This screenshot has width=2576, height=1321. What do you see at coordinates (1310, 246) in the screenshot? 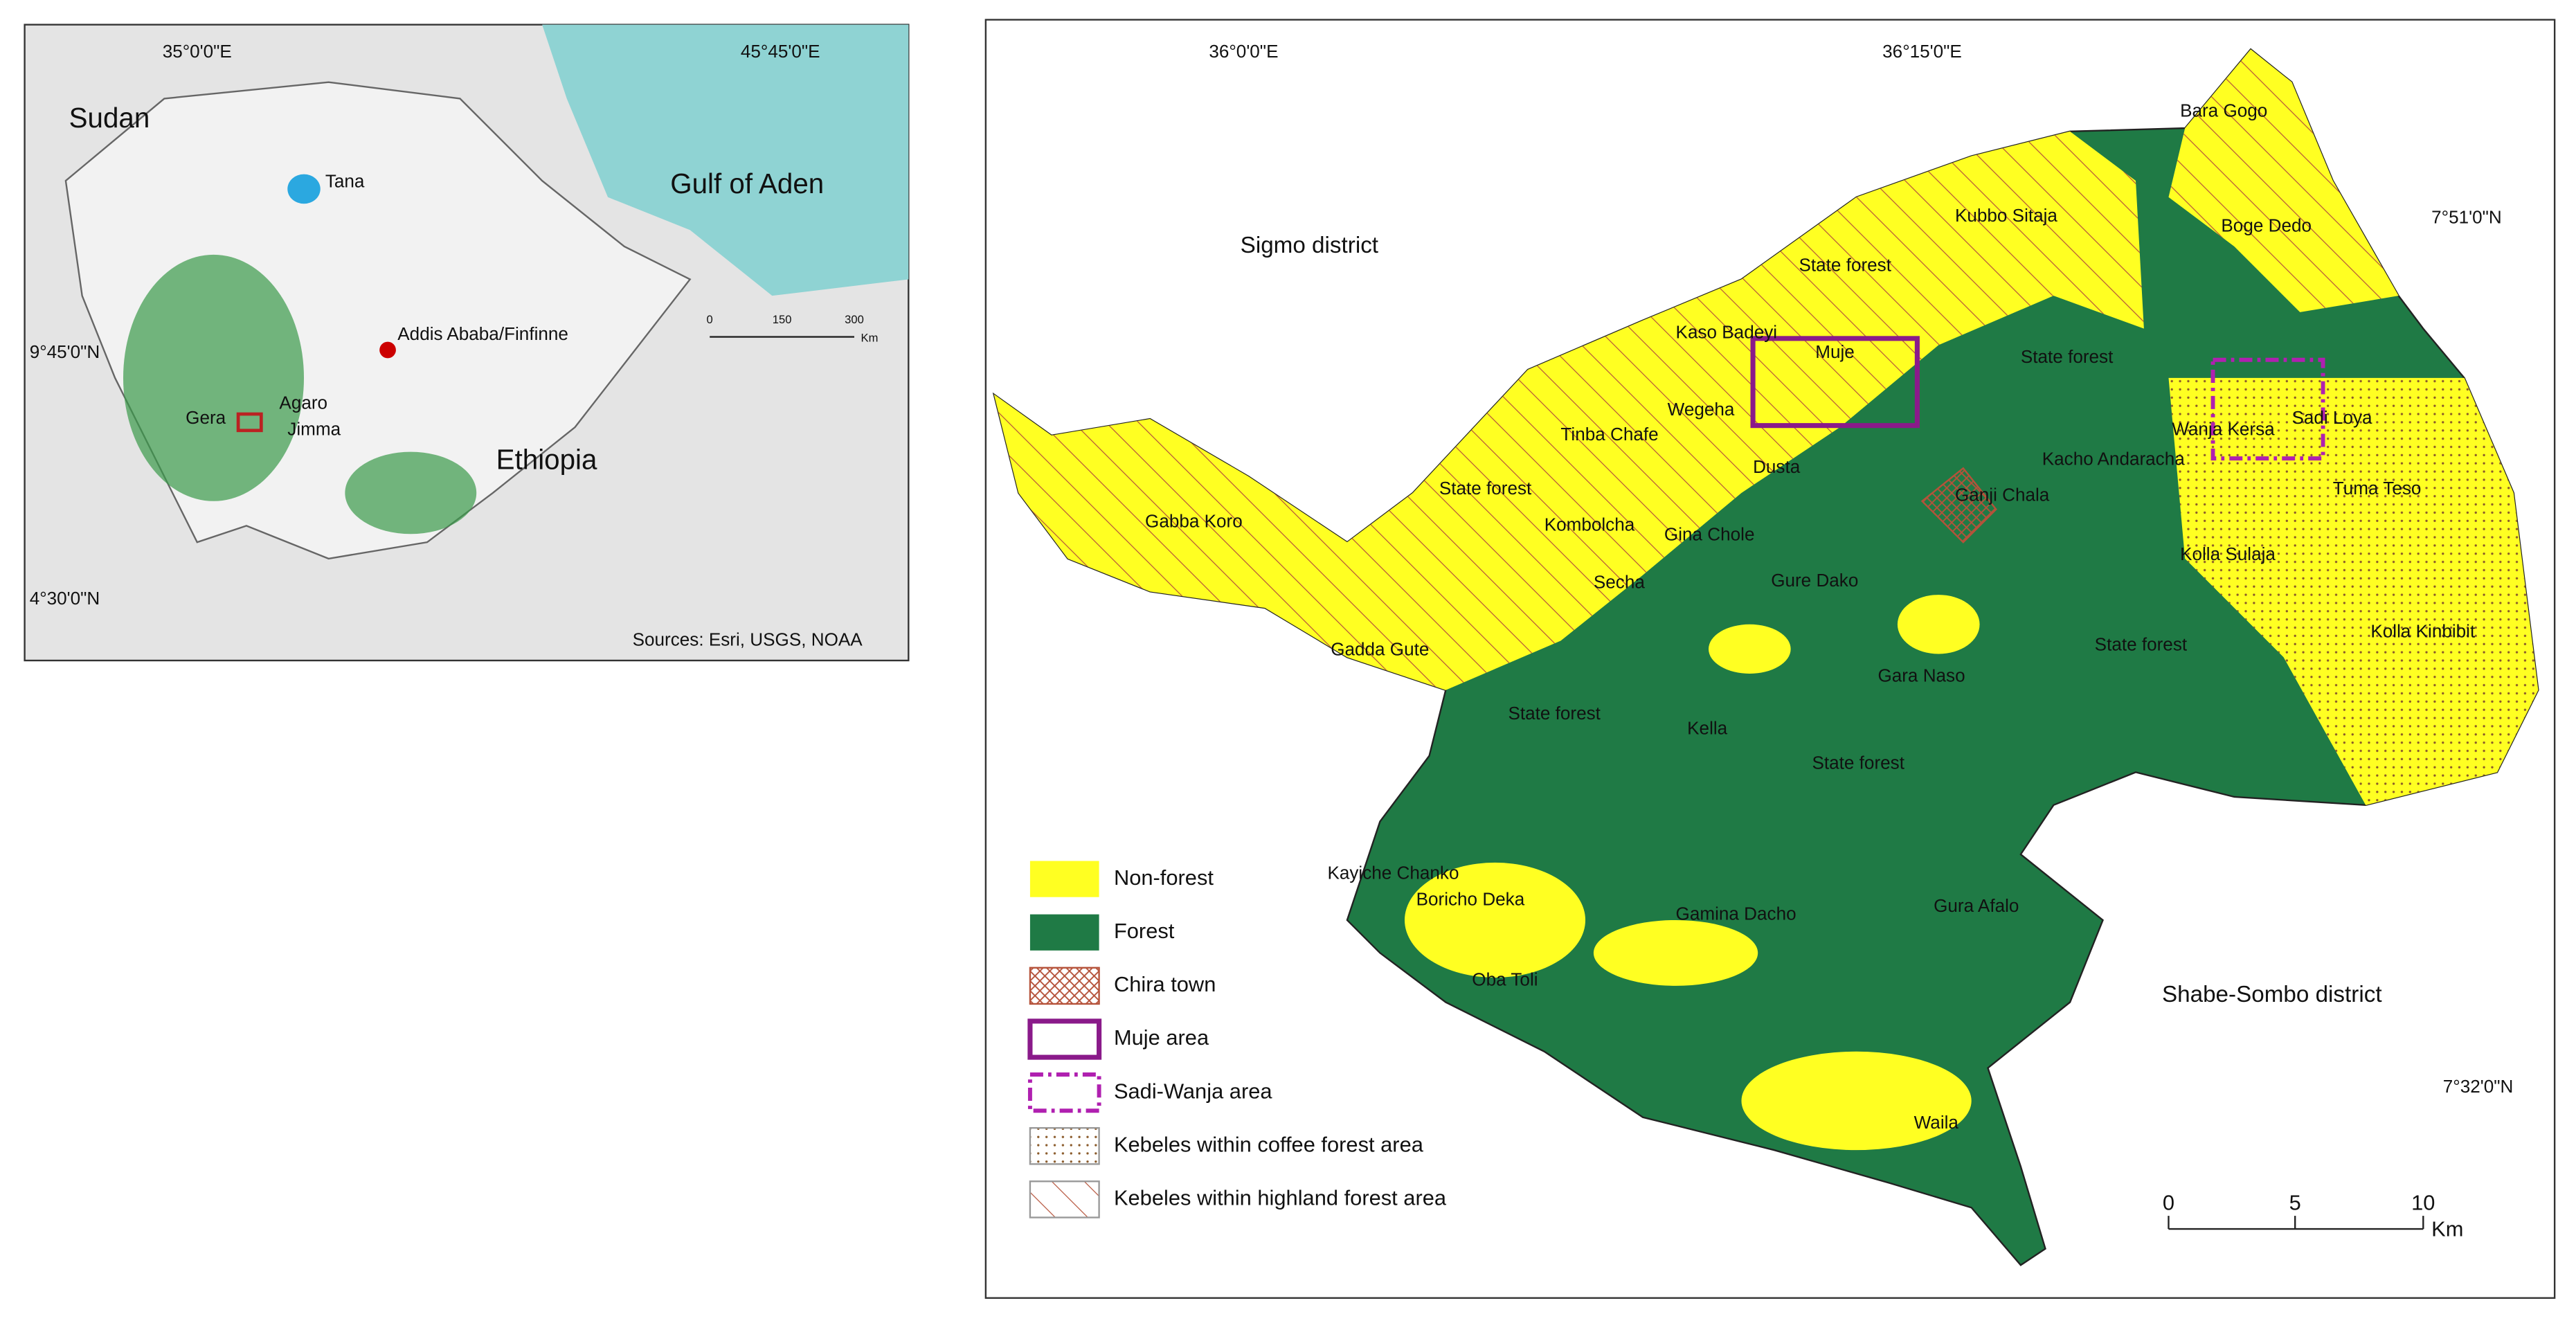
I see `label: Sigmo district` at bounding box center [1310, 246].